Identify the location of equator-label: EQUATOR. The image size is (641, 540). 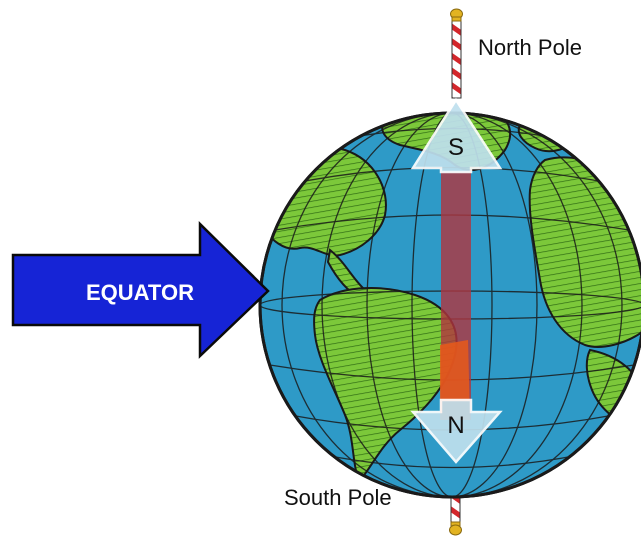
(140, 292).